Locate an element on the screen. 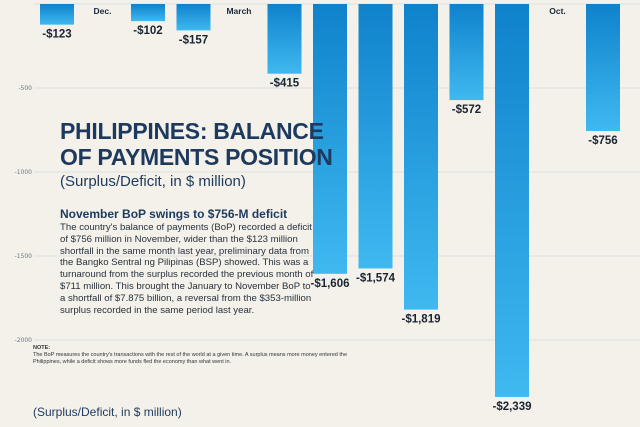  data-label: -$1,574 is located at coordinates (376, 278).